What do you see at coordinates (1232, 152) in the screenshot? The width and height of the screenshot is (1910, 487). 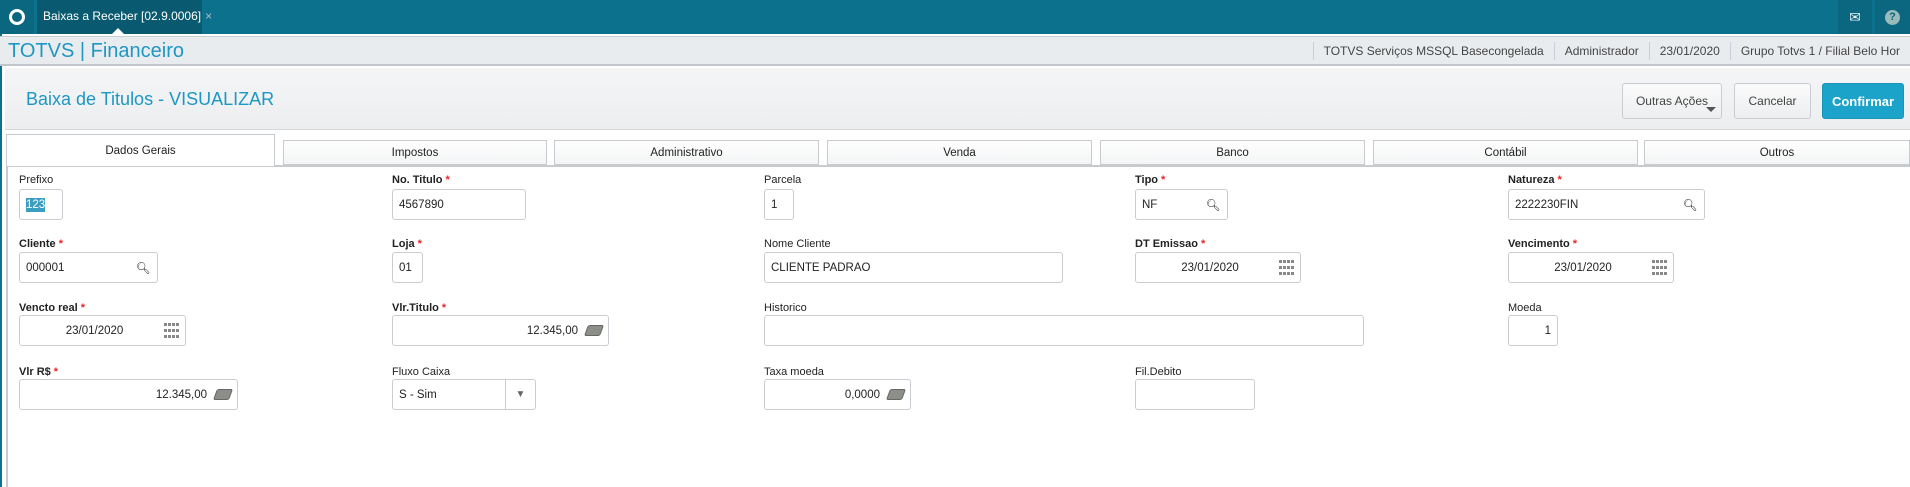 I see `tab-banco: Banco` at bounding box center [1232, 152].